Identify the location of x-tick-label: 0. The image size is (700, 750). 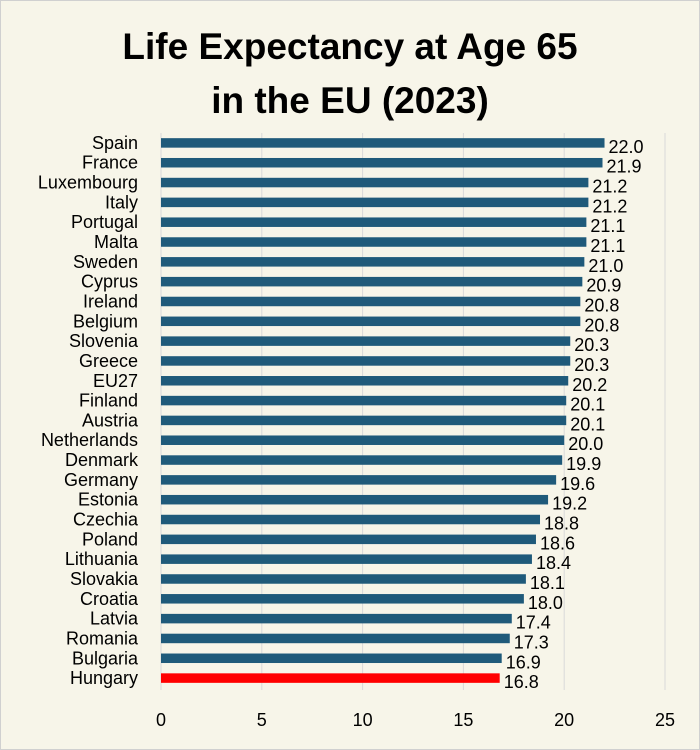
(161, 720).